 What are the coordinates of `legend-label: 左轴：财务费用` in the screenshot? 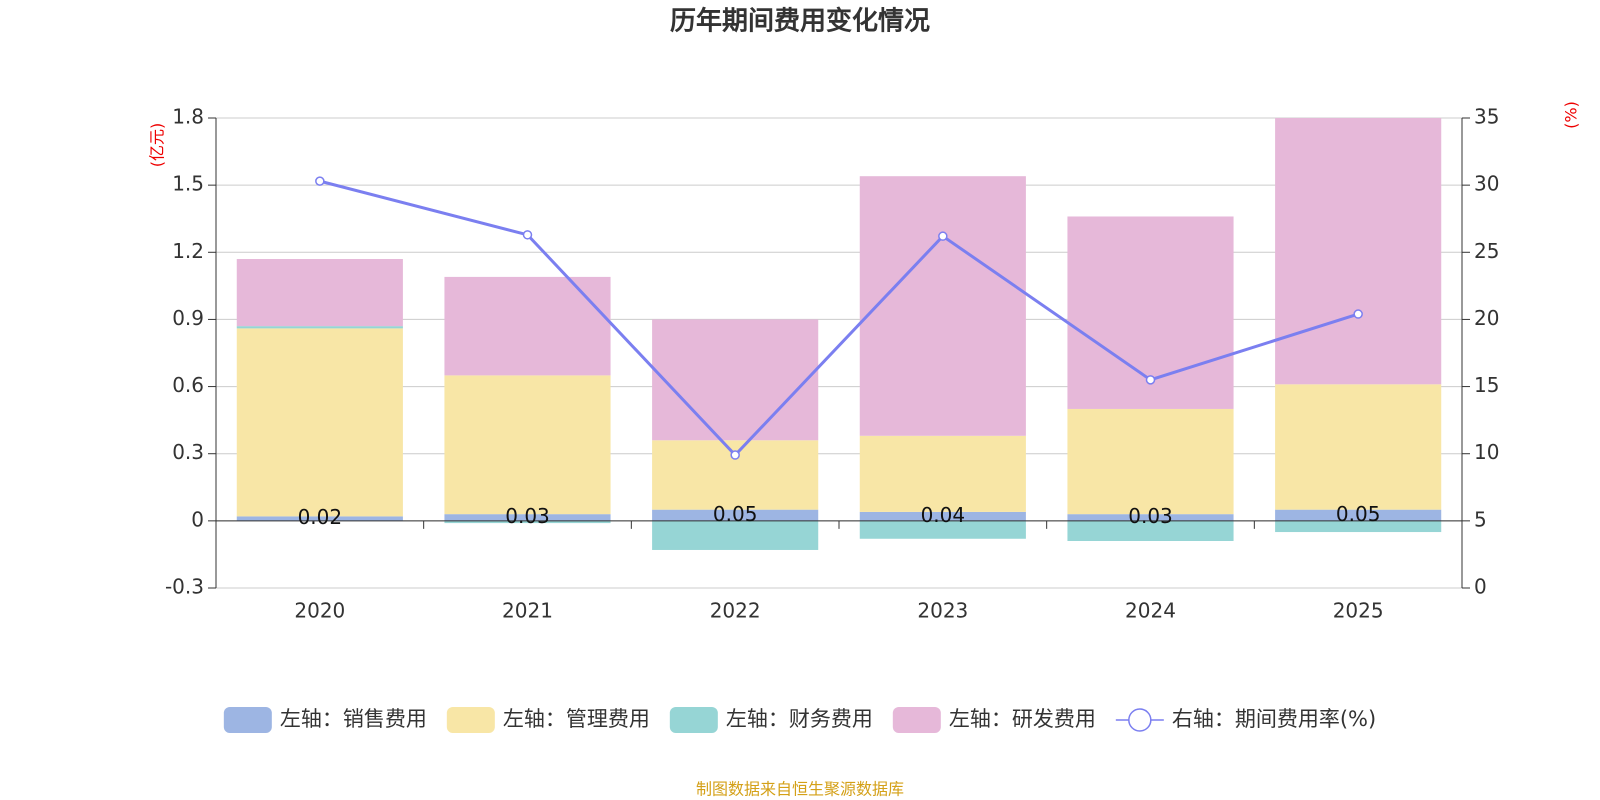 It's located at (799, 719).